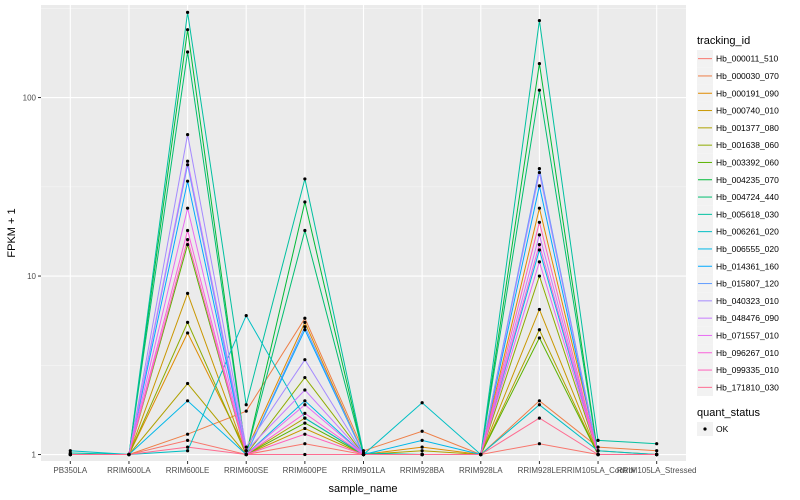 The width and height of the screenshot is (800, 500). Describe the element at coordinates (598, 470) in the screenshot. I see `x-tick-label: RRIM105LA_Control` at that location.